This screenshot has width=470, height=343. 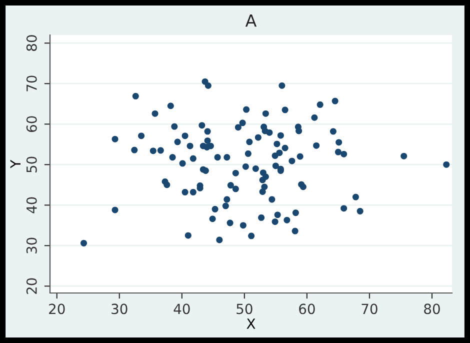 I want to click on y-axis-title: Y, so click(x=15, y=164).